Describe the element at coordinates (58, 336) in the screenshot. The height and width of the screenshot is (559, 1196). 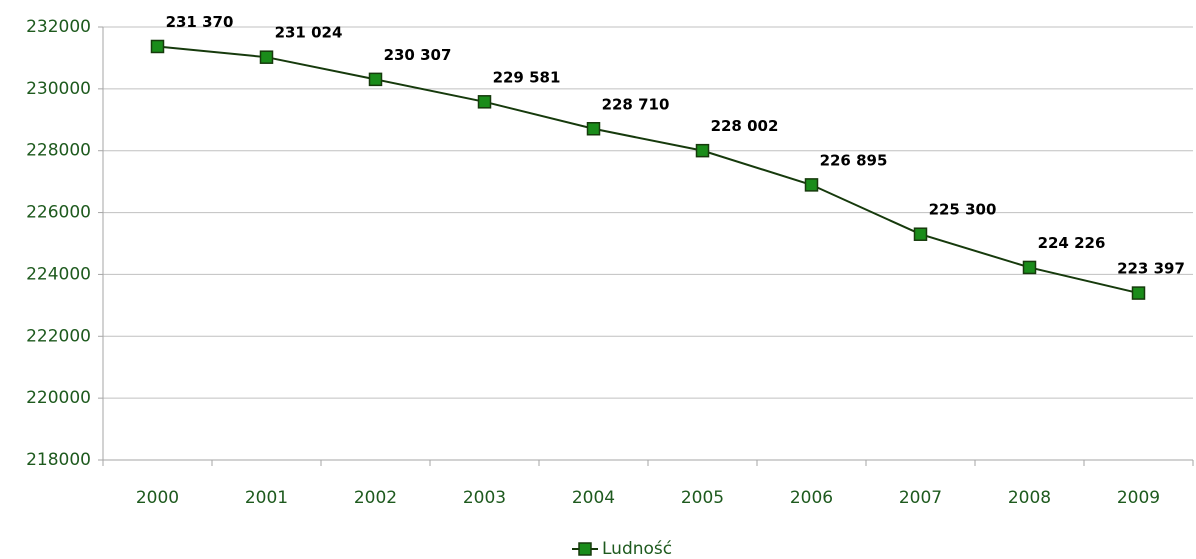
I see `y-tick-label: 222000` at that location.